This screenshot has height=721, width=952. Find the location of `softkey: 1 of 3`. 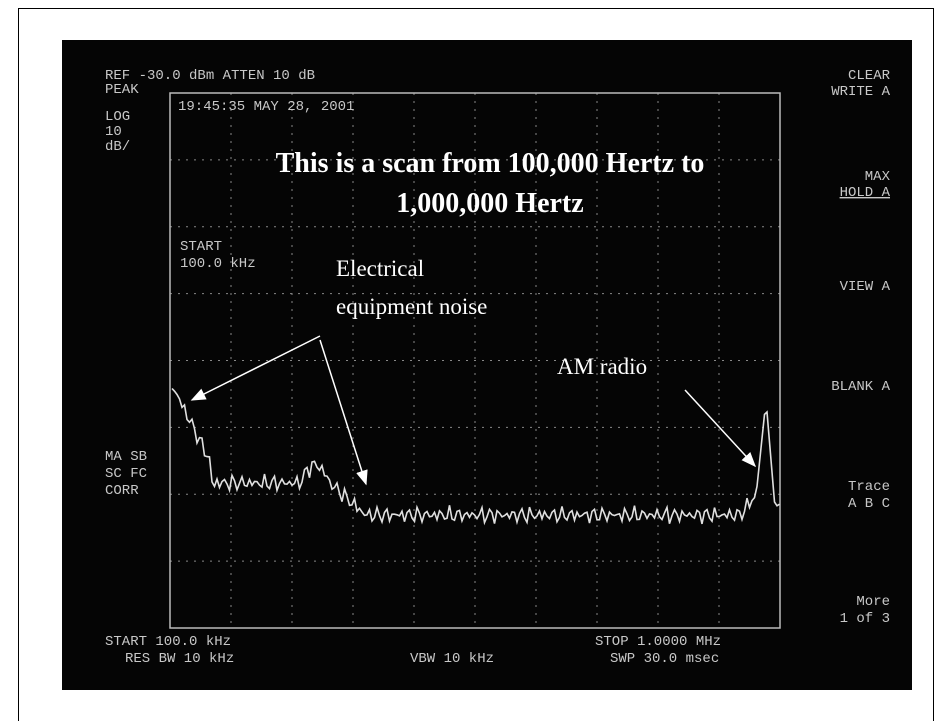

softkey: 1 of 3 is located at coordinates (865, 619).